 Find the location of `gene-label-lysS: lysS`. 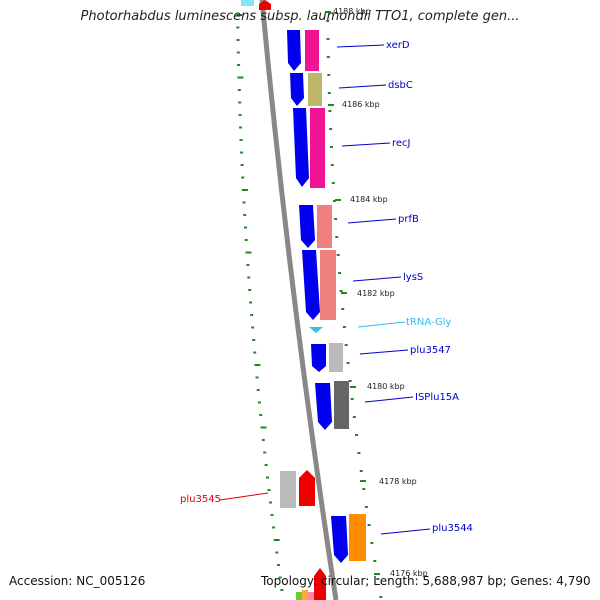

gene-label-lysS: lysS is located at coordinates (413, 277).